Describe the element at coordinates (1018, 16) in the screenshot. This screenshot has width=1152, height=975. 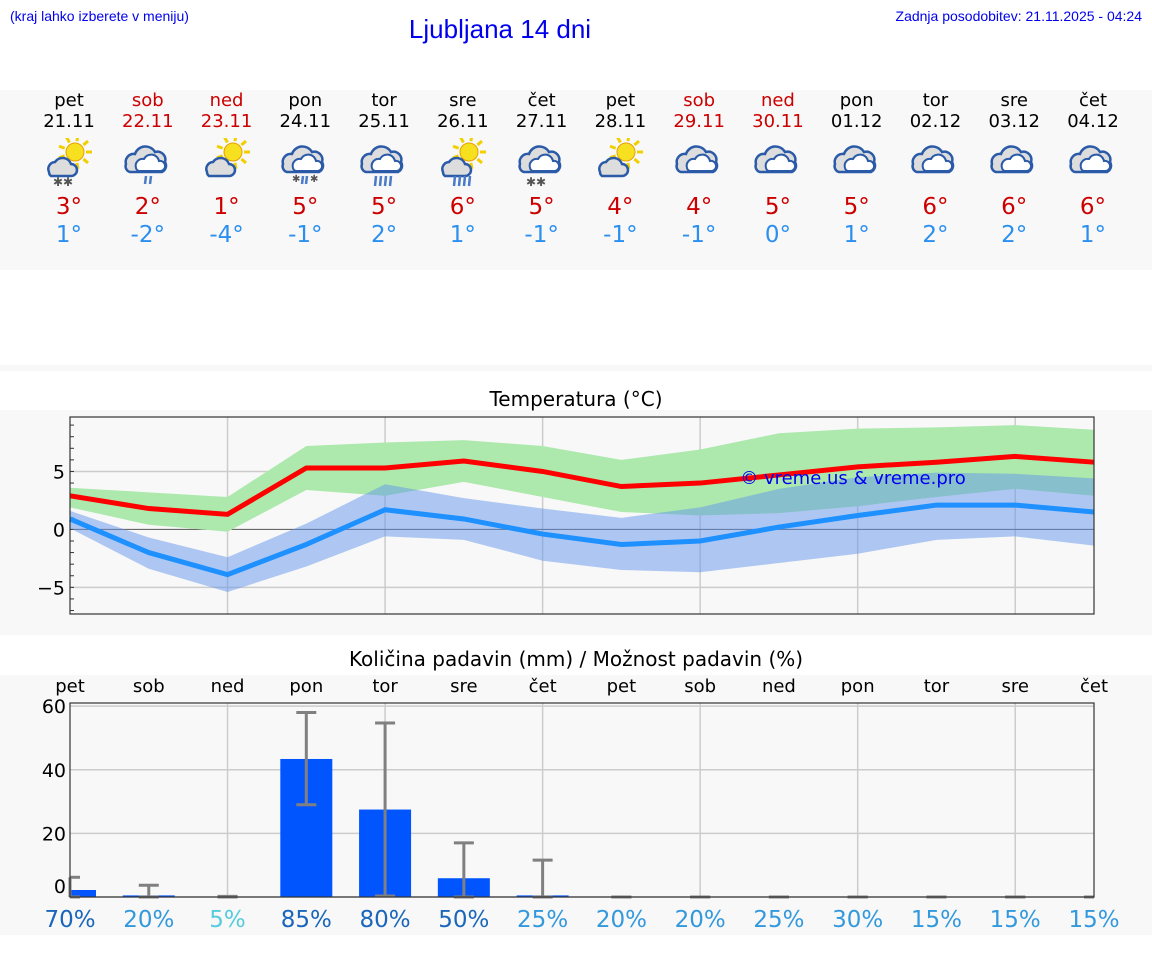
I see `last-updated: Zadnja posodobitev: 21.11.2025 - 04:24` at that location.